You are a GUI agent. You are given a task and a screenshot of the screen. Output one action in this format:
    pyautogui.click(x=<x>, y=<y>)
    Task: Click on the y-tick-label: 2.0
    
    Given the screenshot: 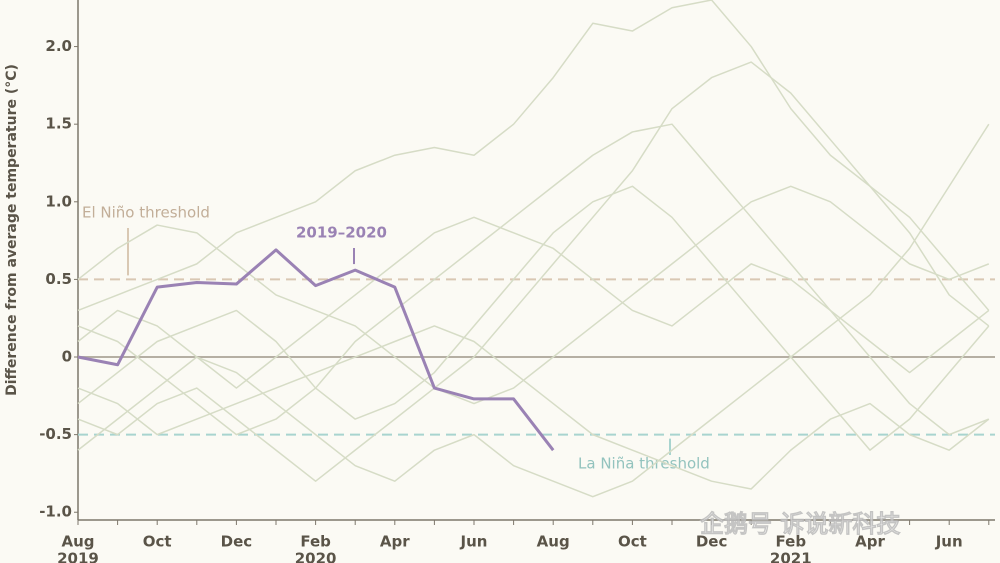 What is the action you would take?
    pyautogui.click(x=58, y=46)
    